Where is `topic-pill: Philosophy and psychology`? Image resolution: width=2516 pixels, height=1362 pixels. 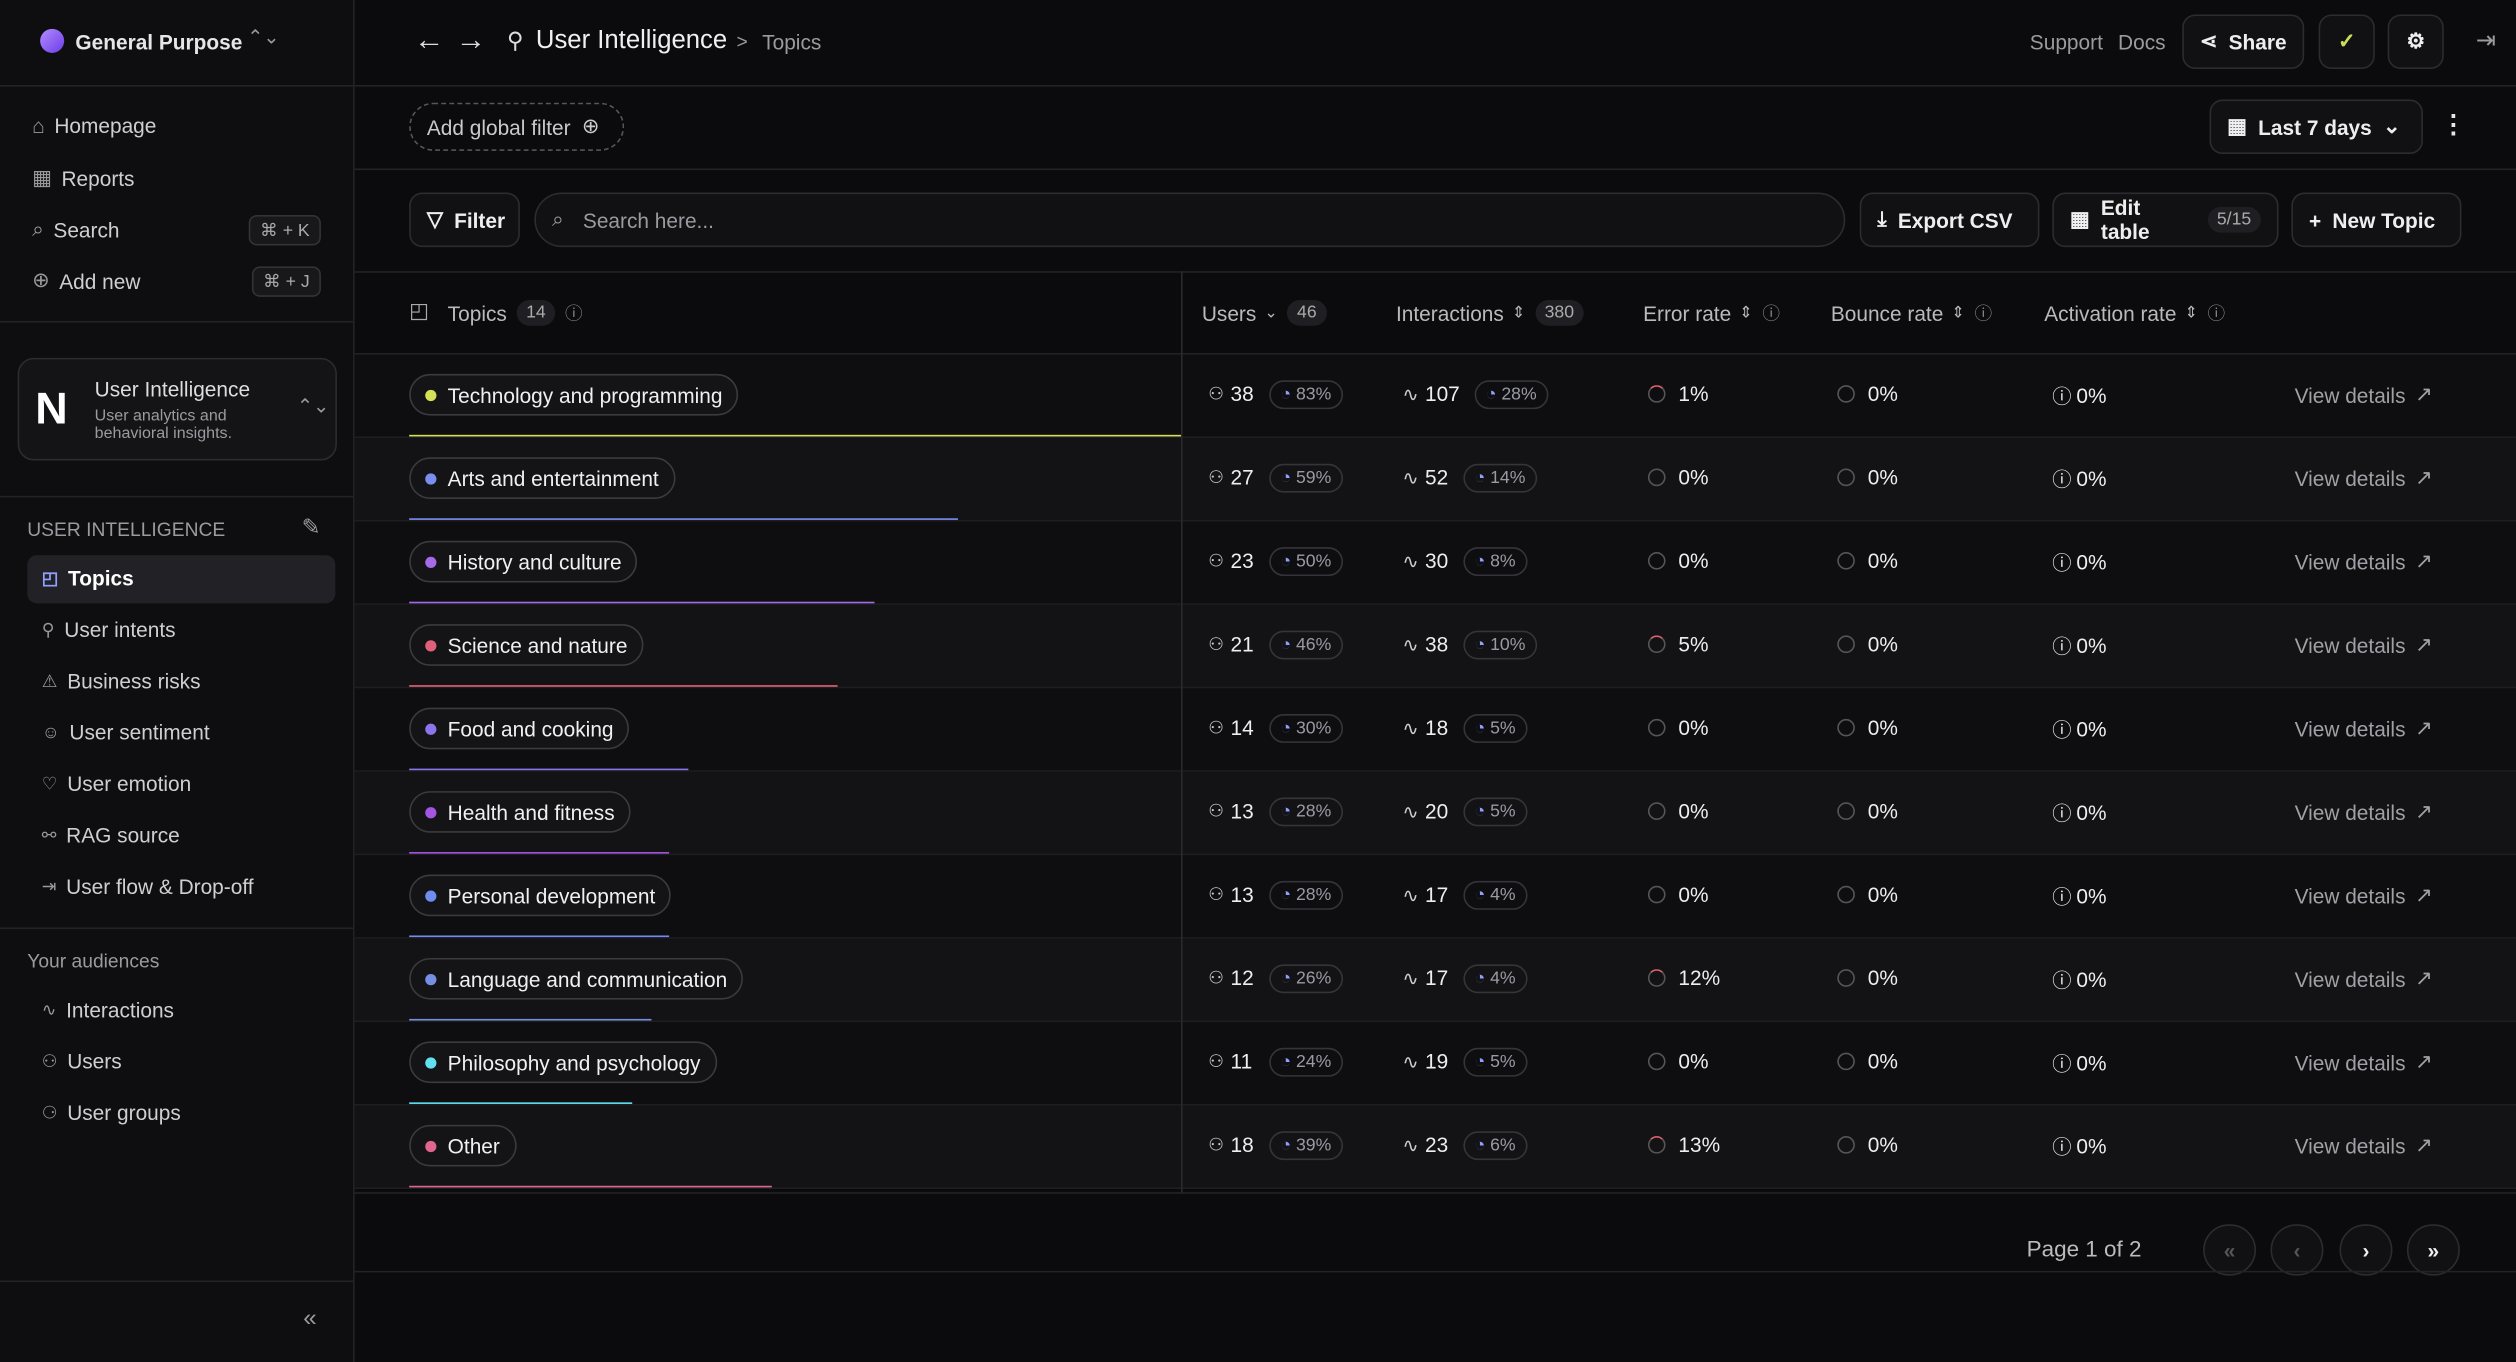 topic-pill: Philosophy and psychology is located at coordinates (563, 1062).